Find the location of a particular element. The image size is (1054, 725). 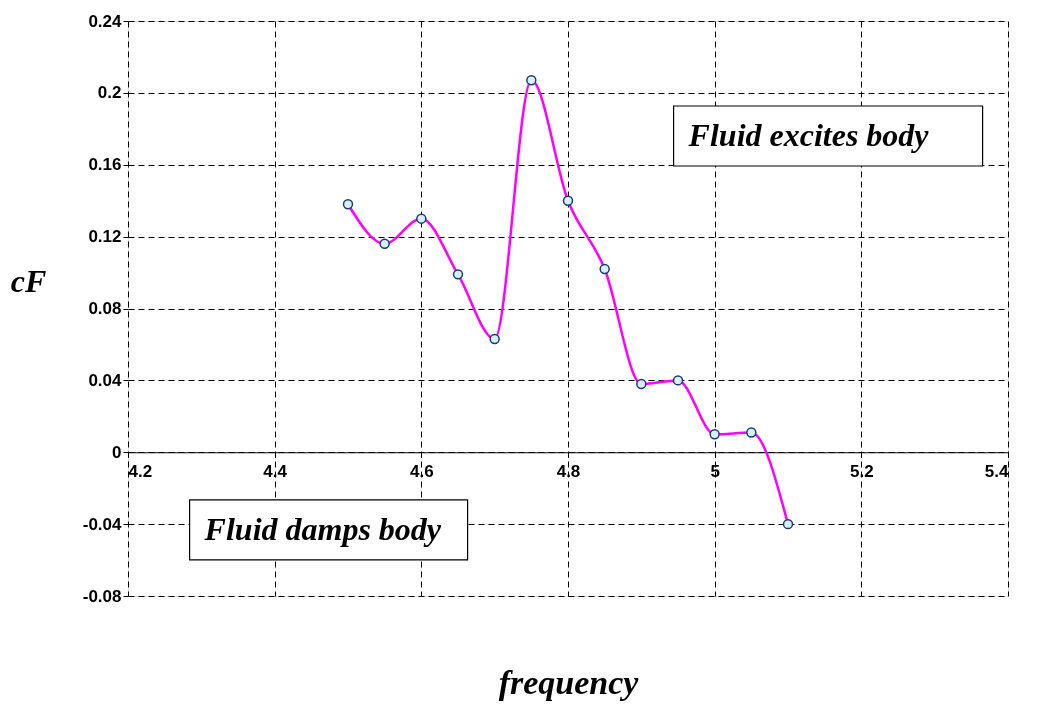

y-tick-label: 0.12 is located at coordinates (105, 237).